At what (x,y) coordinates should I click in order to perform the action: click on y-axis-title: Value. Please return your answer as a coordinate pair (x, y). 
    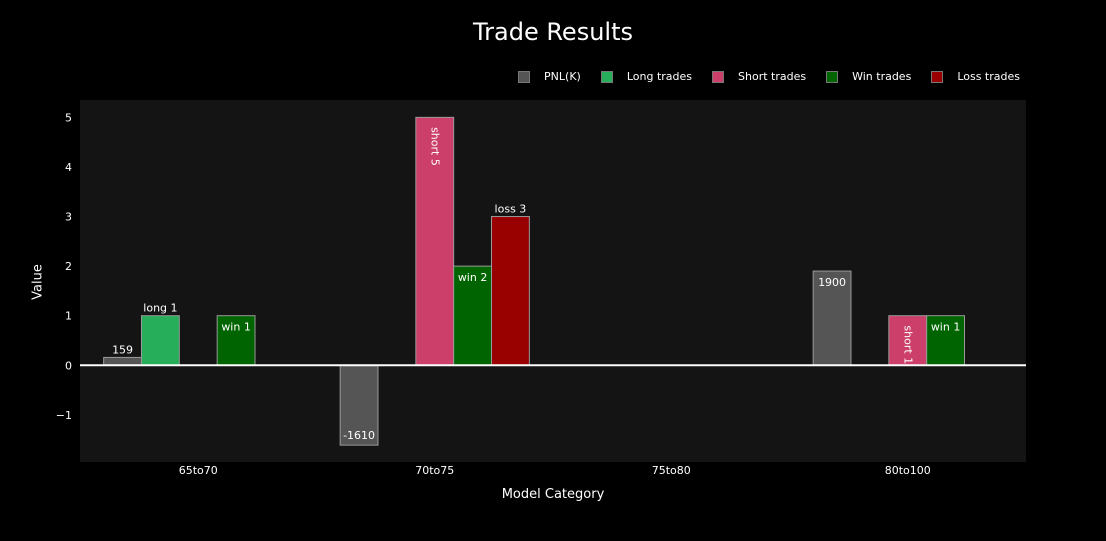
    Looking at the image, I should click on (38, 282).